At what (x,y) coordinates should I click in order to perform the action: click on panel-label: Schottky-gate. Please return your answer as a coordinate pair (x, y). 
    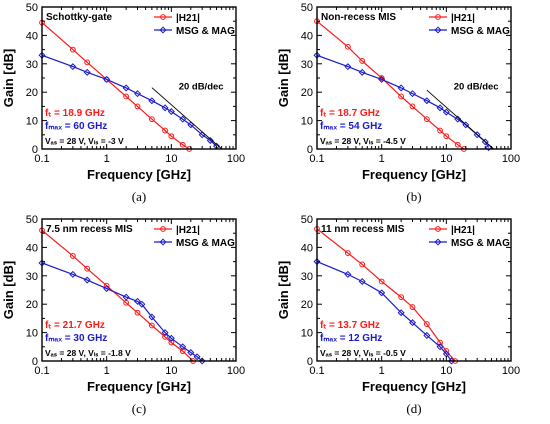
    Looking at the image, I should click on (79, 17).